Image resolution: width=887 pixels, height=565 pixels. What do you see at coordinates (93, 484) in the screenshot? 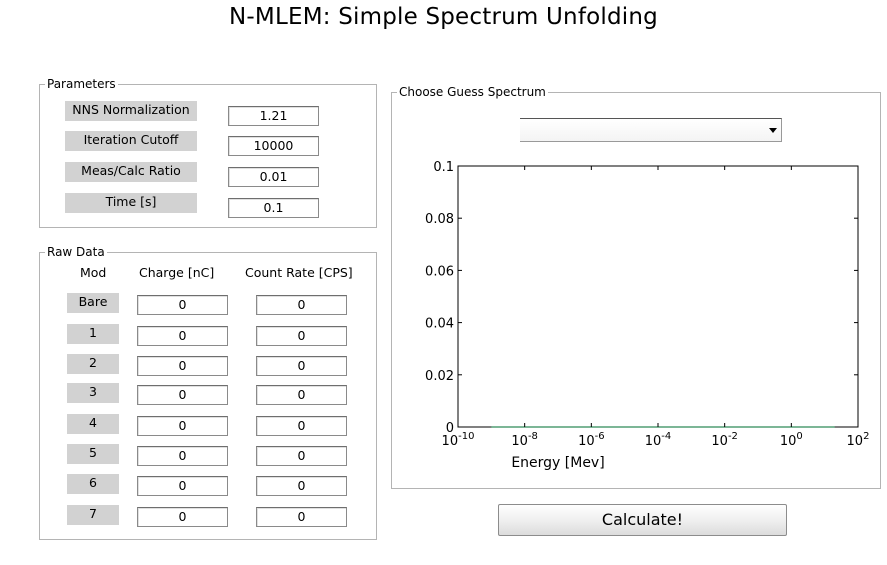
I see `mod-label: 6` at bounding box center [93, 484].